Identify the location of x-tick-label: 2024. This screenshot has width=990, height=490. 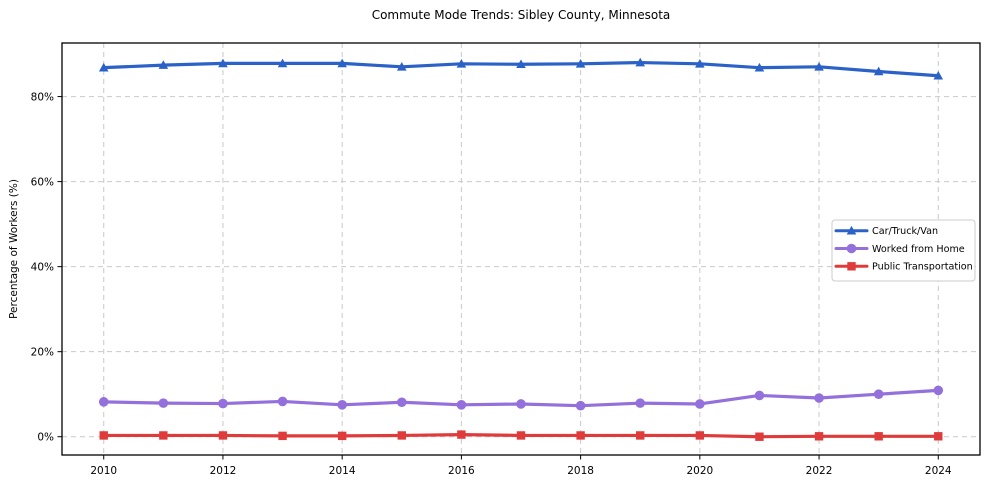
(938, 471).